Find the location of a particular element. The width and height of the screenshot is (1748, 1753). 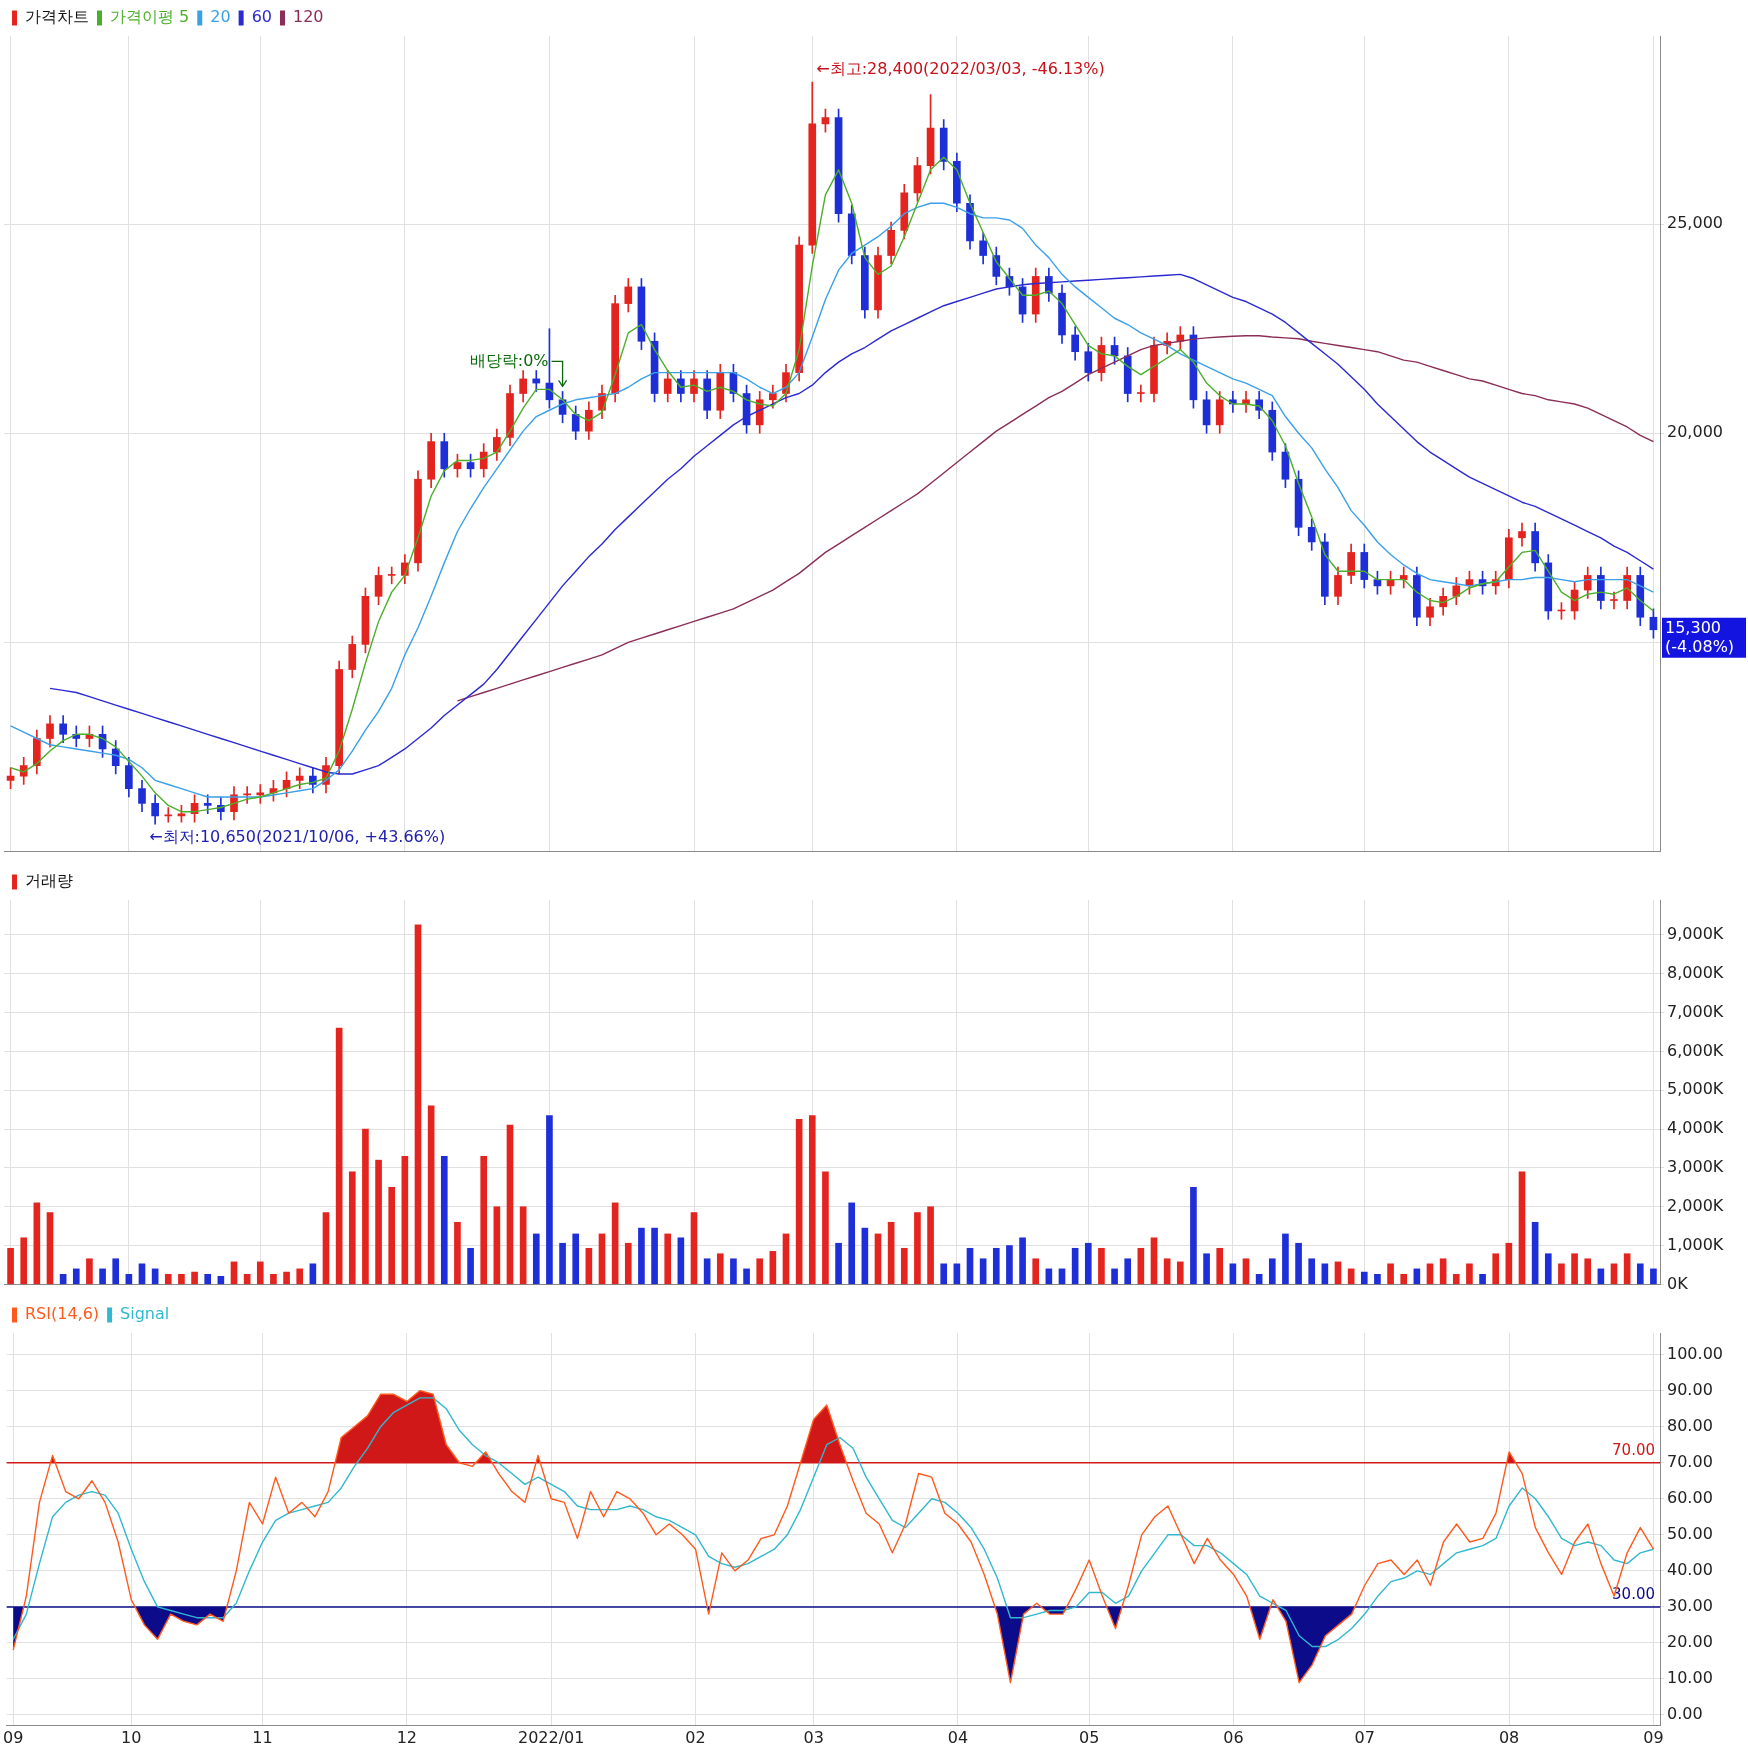

x-tick-label: 08 is located at coordinates (1509, 1737).